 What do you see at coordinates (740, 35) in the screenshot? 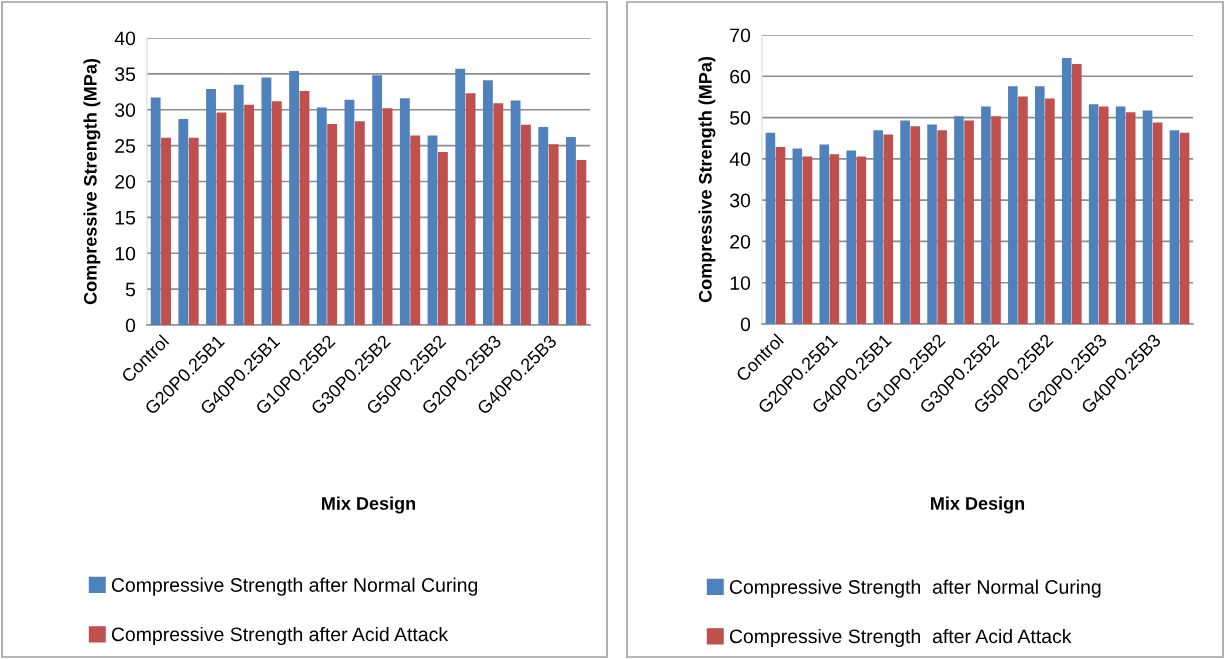
I see `y-tick-label: 70` at bounding box center [740, 35].